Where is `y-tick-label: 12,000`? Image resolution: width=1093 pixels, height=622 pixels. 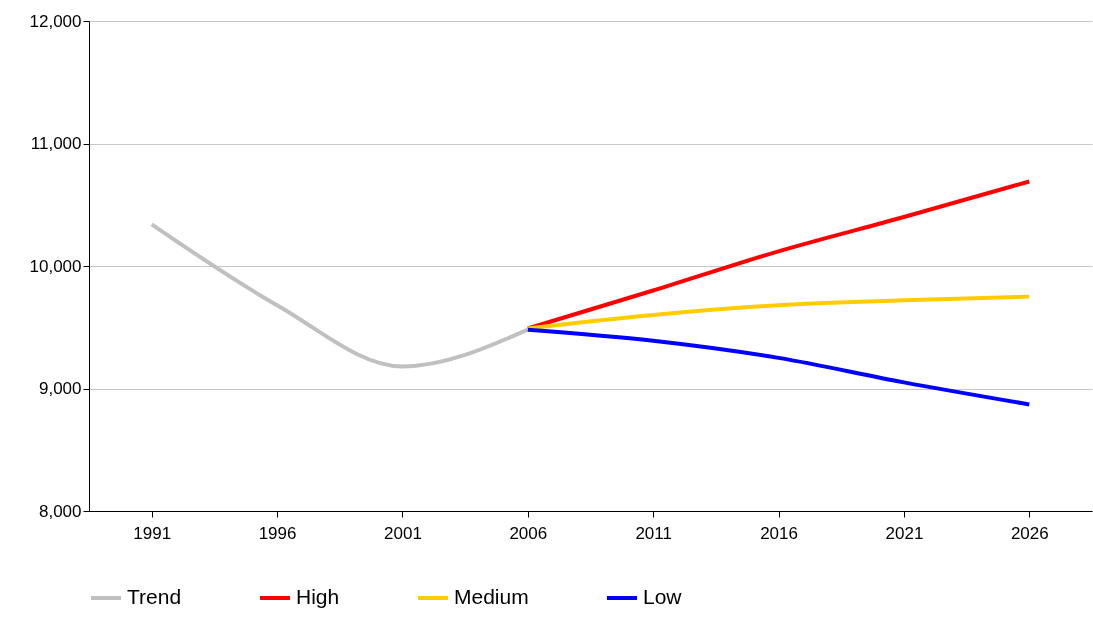
y-tick-label: 12,000 is located at coordinates (55, 21).